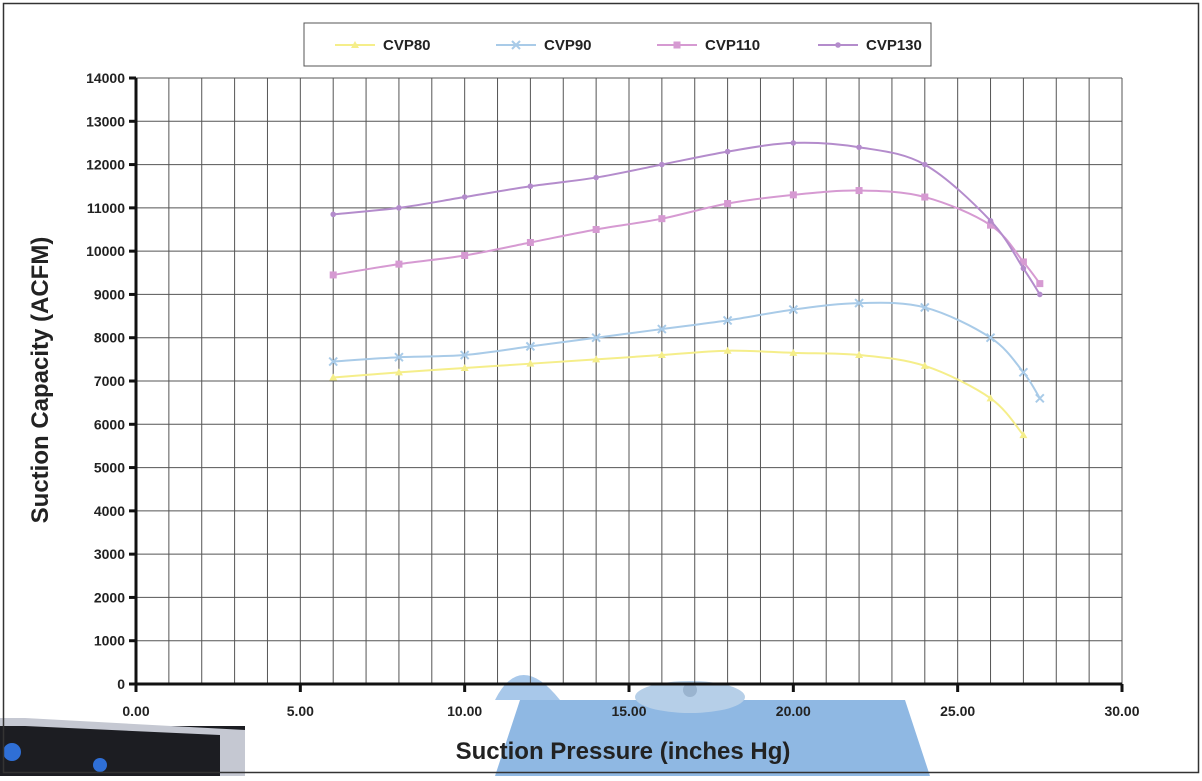 This screenshot has height=781, width=1202. I want to click on series-cvp110, so click(686, 237).